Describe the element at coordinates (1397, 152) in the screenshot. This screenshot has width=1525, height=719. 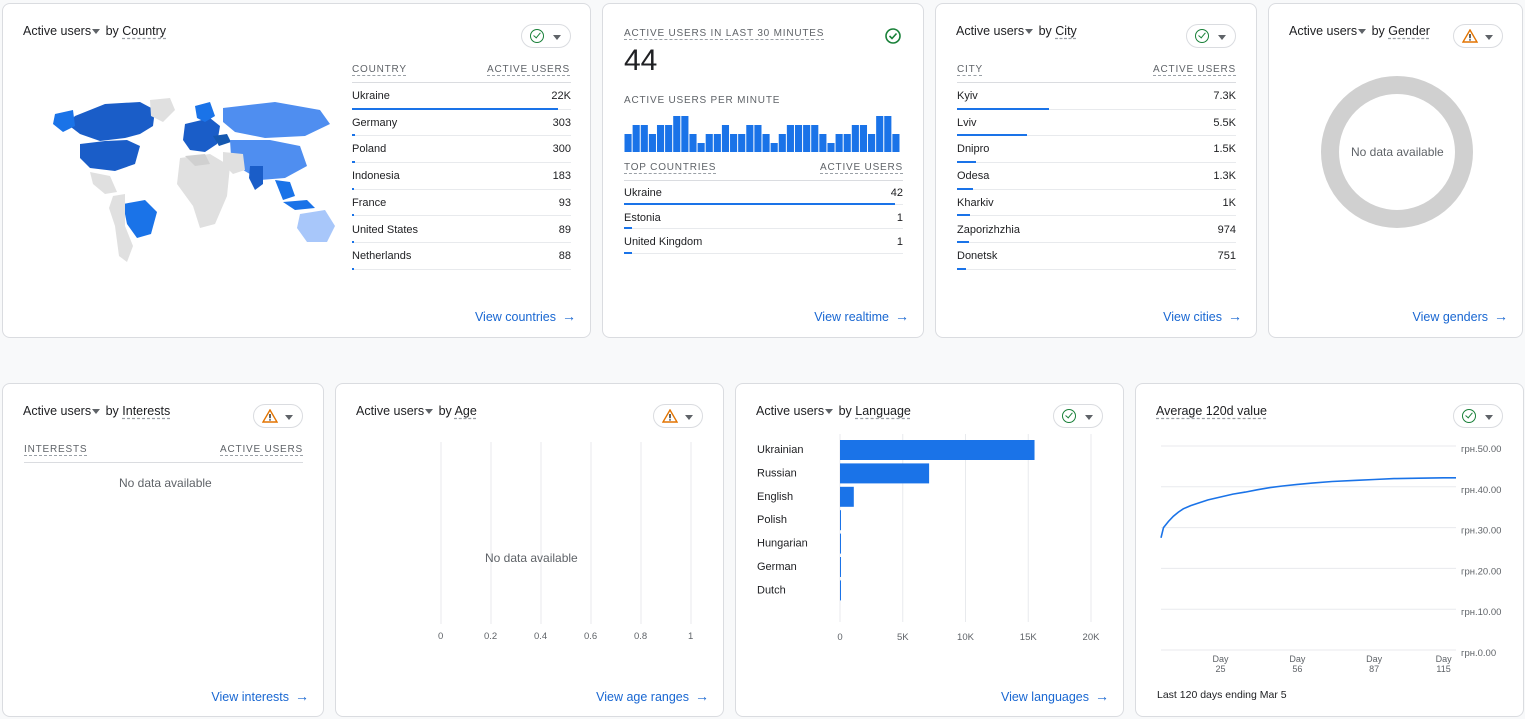
I see `no-data-label: No data available` at that location.